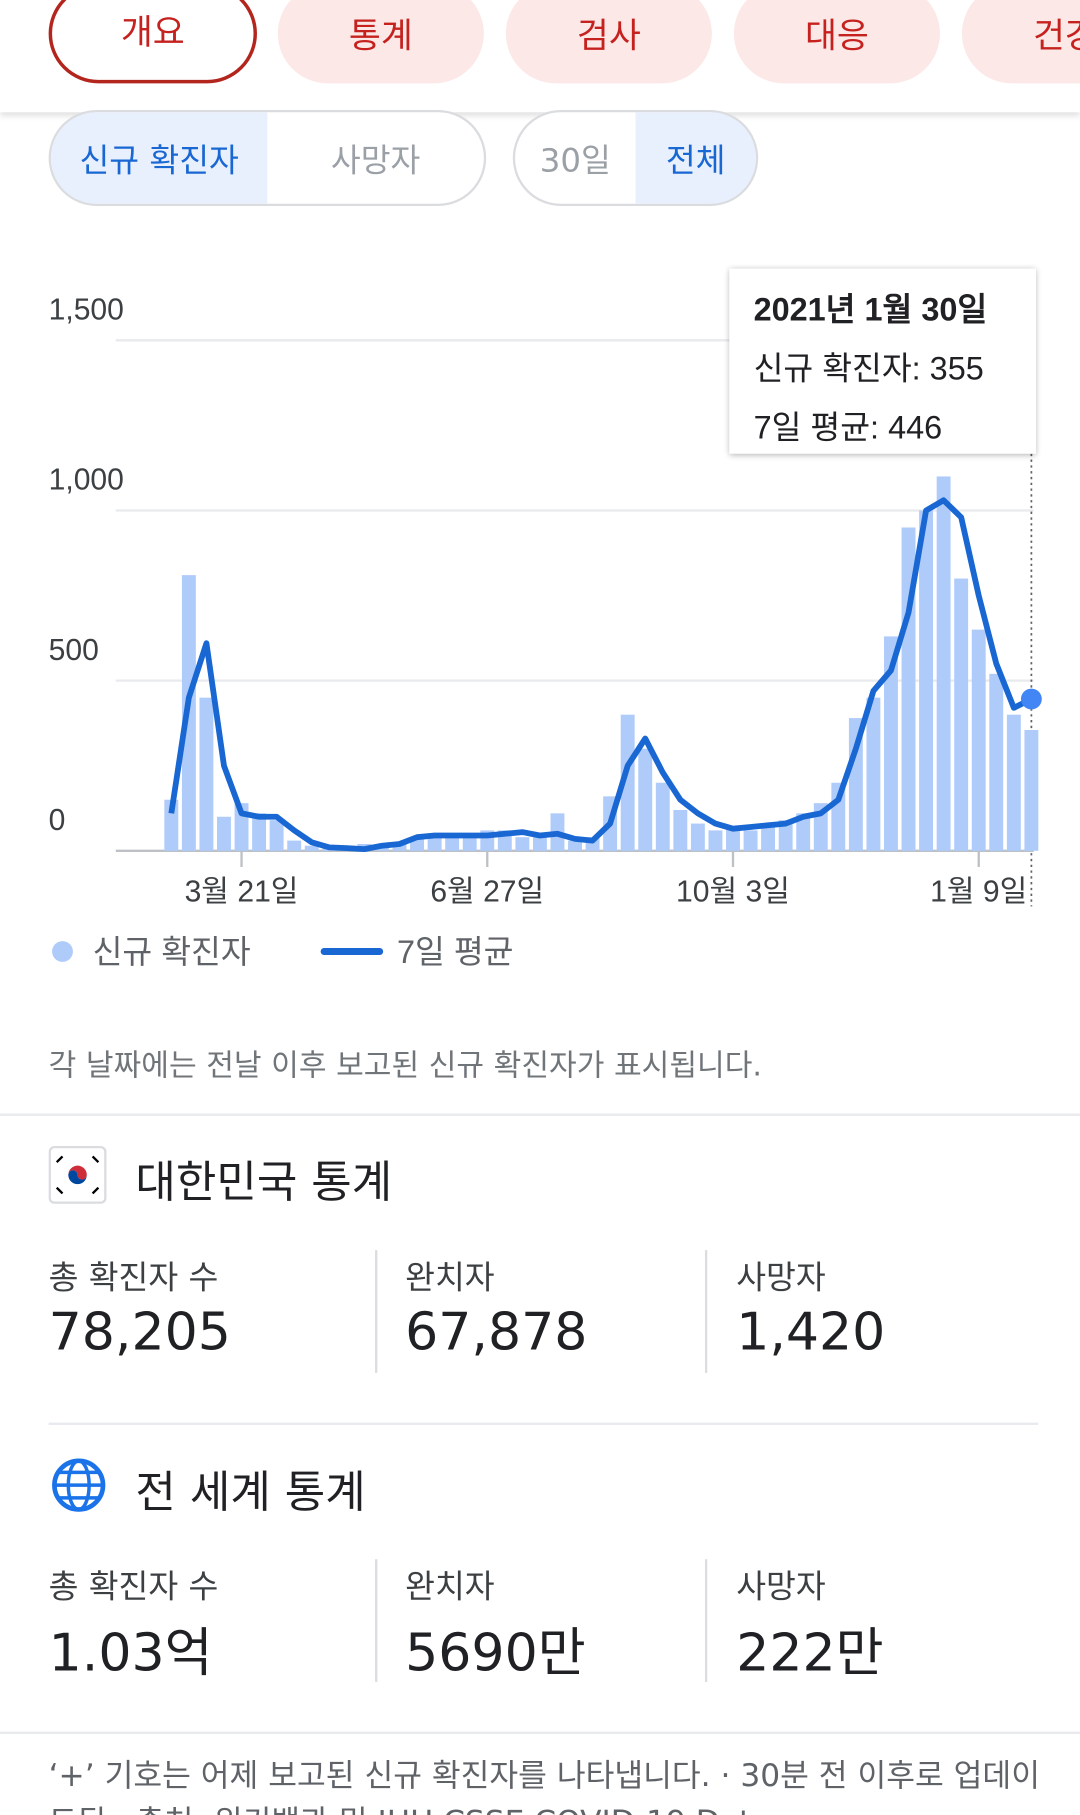  I want to click on x-tick-label: 1월 9일, so click(978, 892).